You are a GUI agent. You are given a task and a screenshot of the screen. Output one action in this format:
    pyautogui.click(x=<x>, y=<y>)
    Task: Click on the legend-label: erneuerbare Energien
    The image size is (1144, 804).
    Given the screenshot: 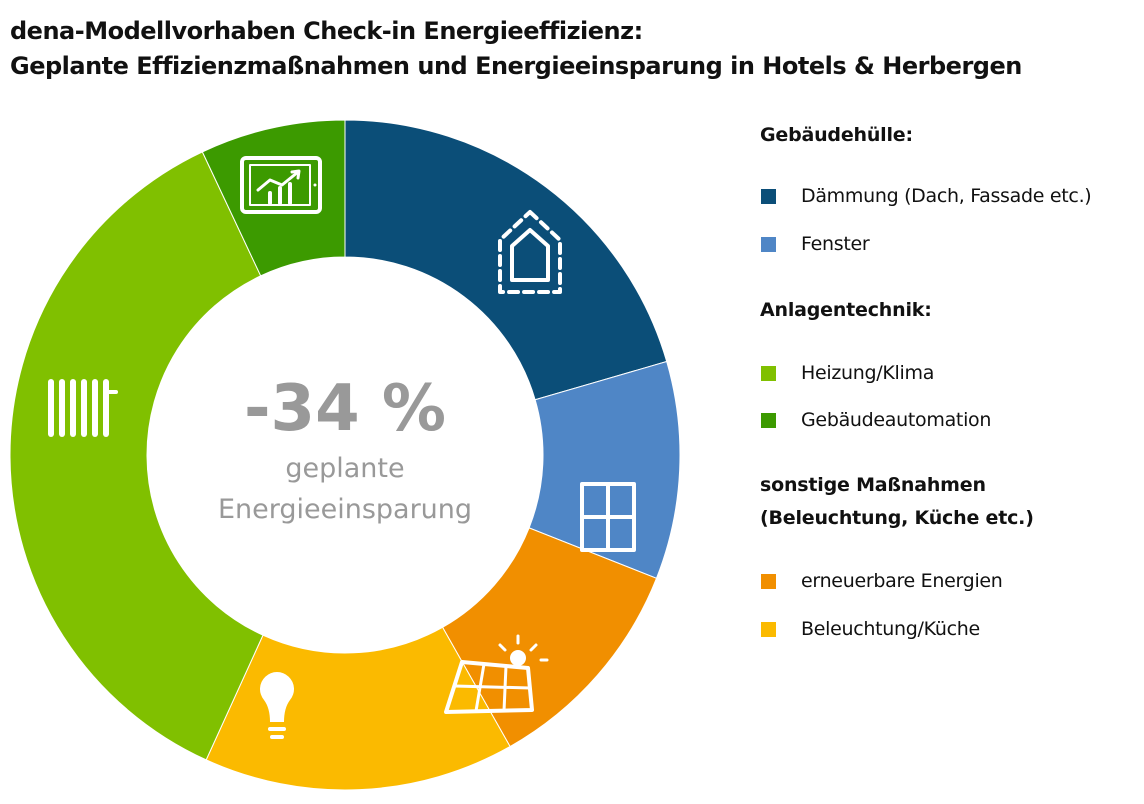 What is the action you would take?
    pyautogui.click(x=902, y=581)
    